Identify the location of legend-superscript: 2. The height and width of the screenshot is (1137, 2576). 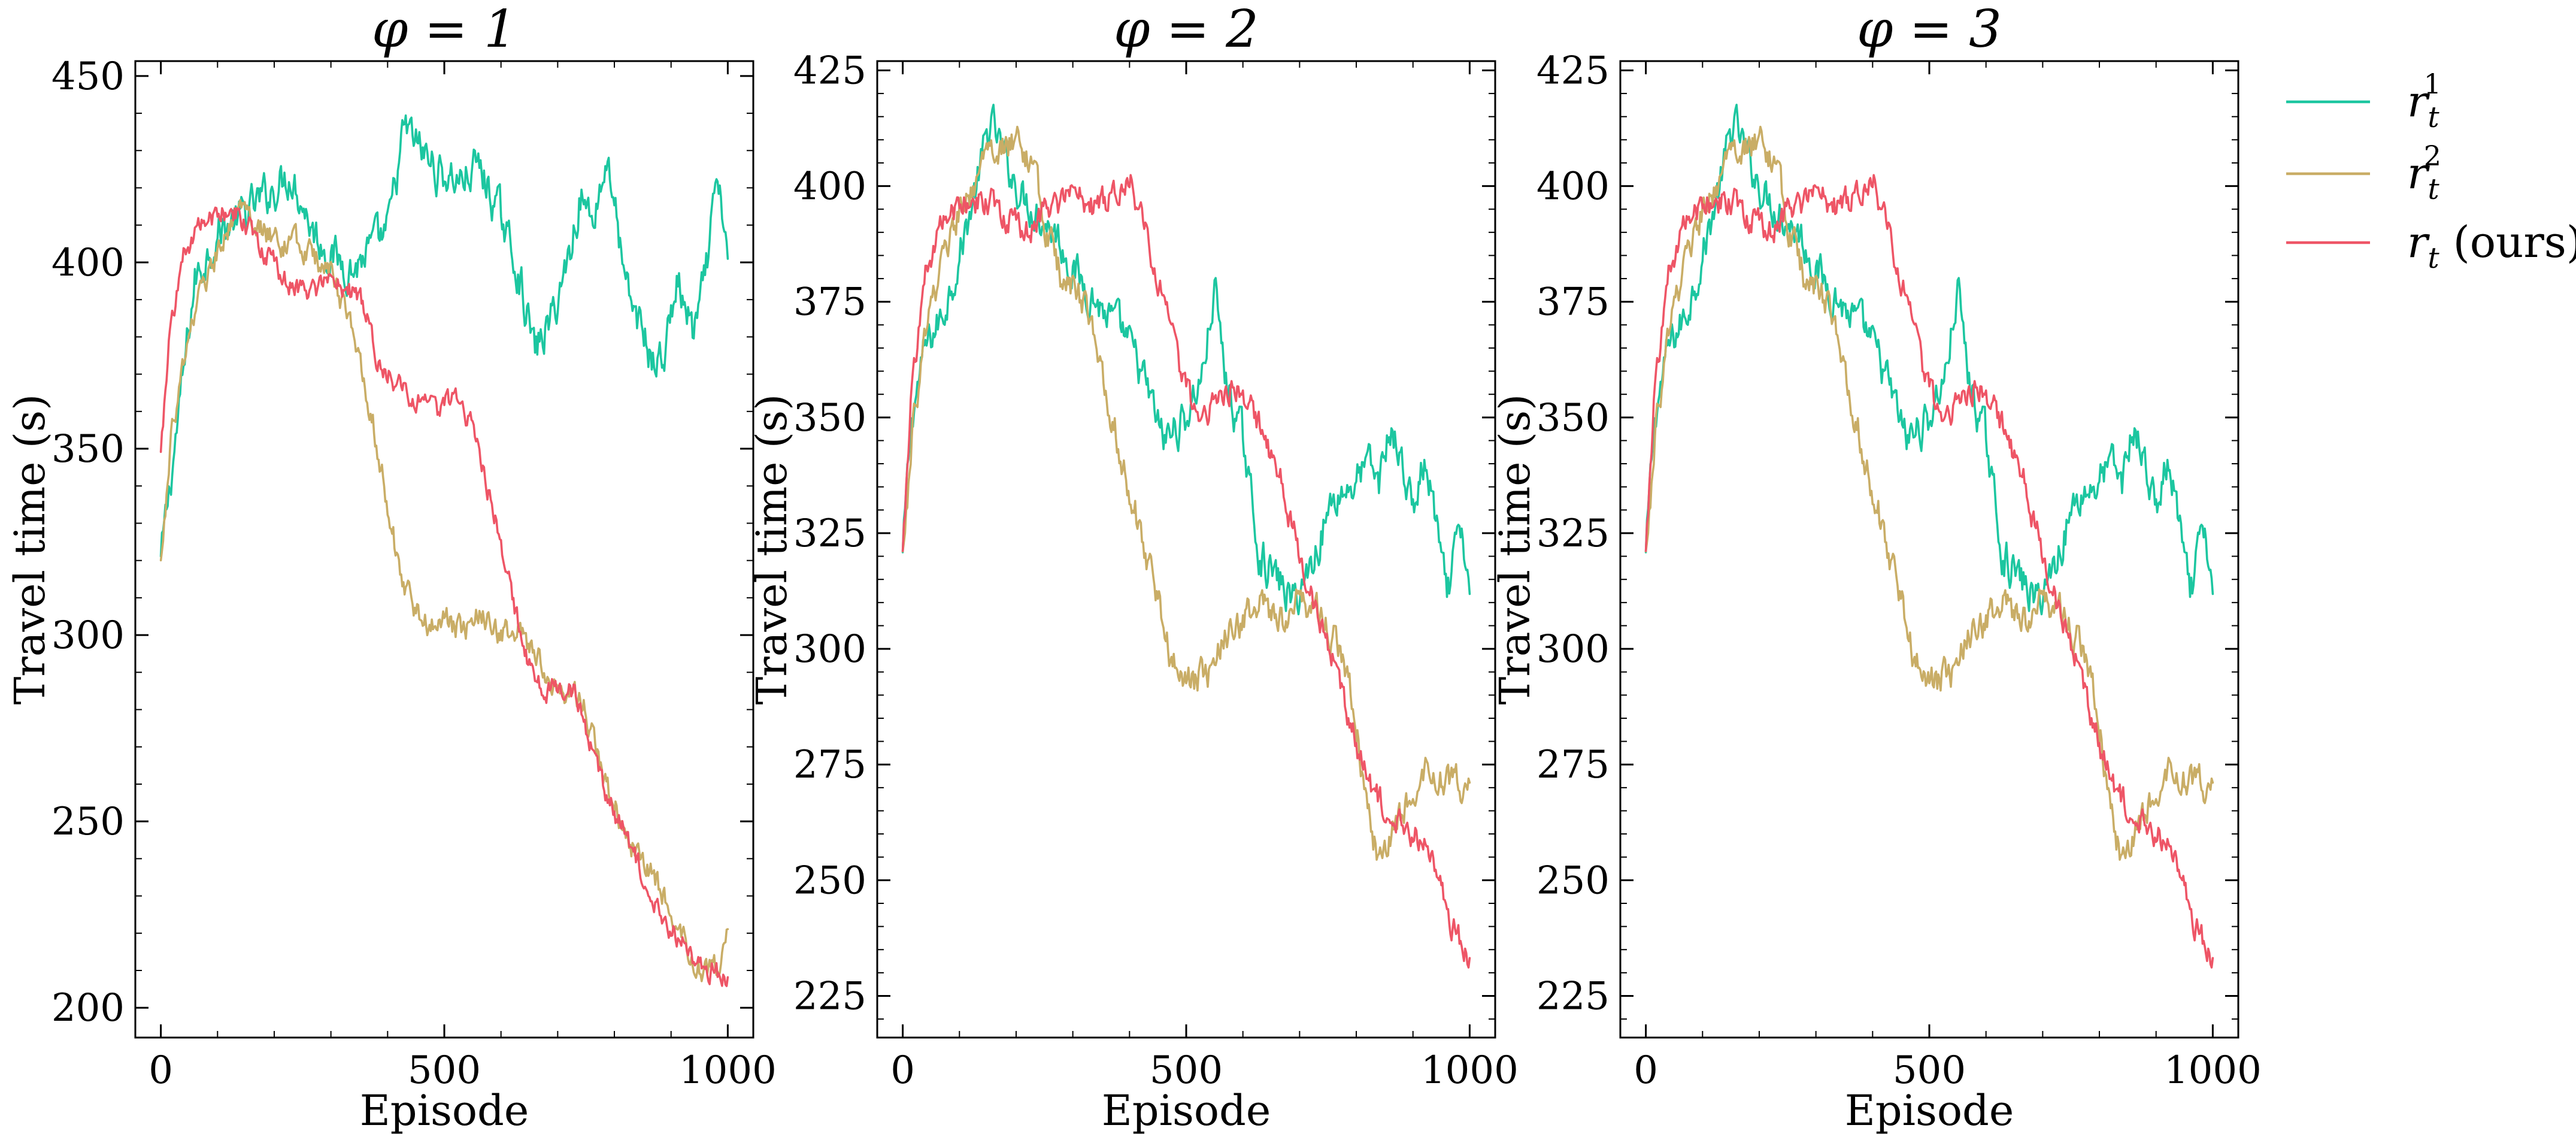
(2432, 156).